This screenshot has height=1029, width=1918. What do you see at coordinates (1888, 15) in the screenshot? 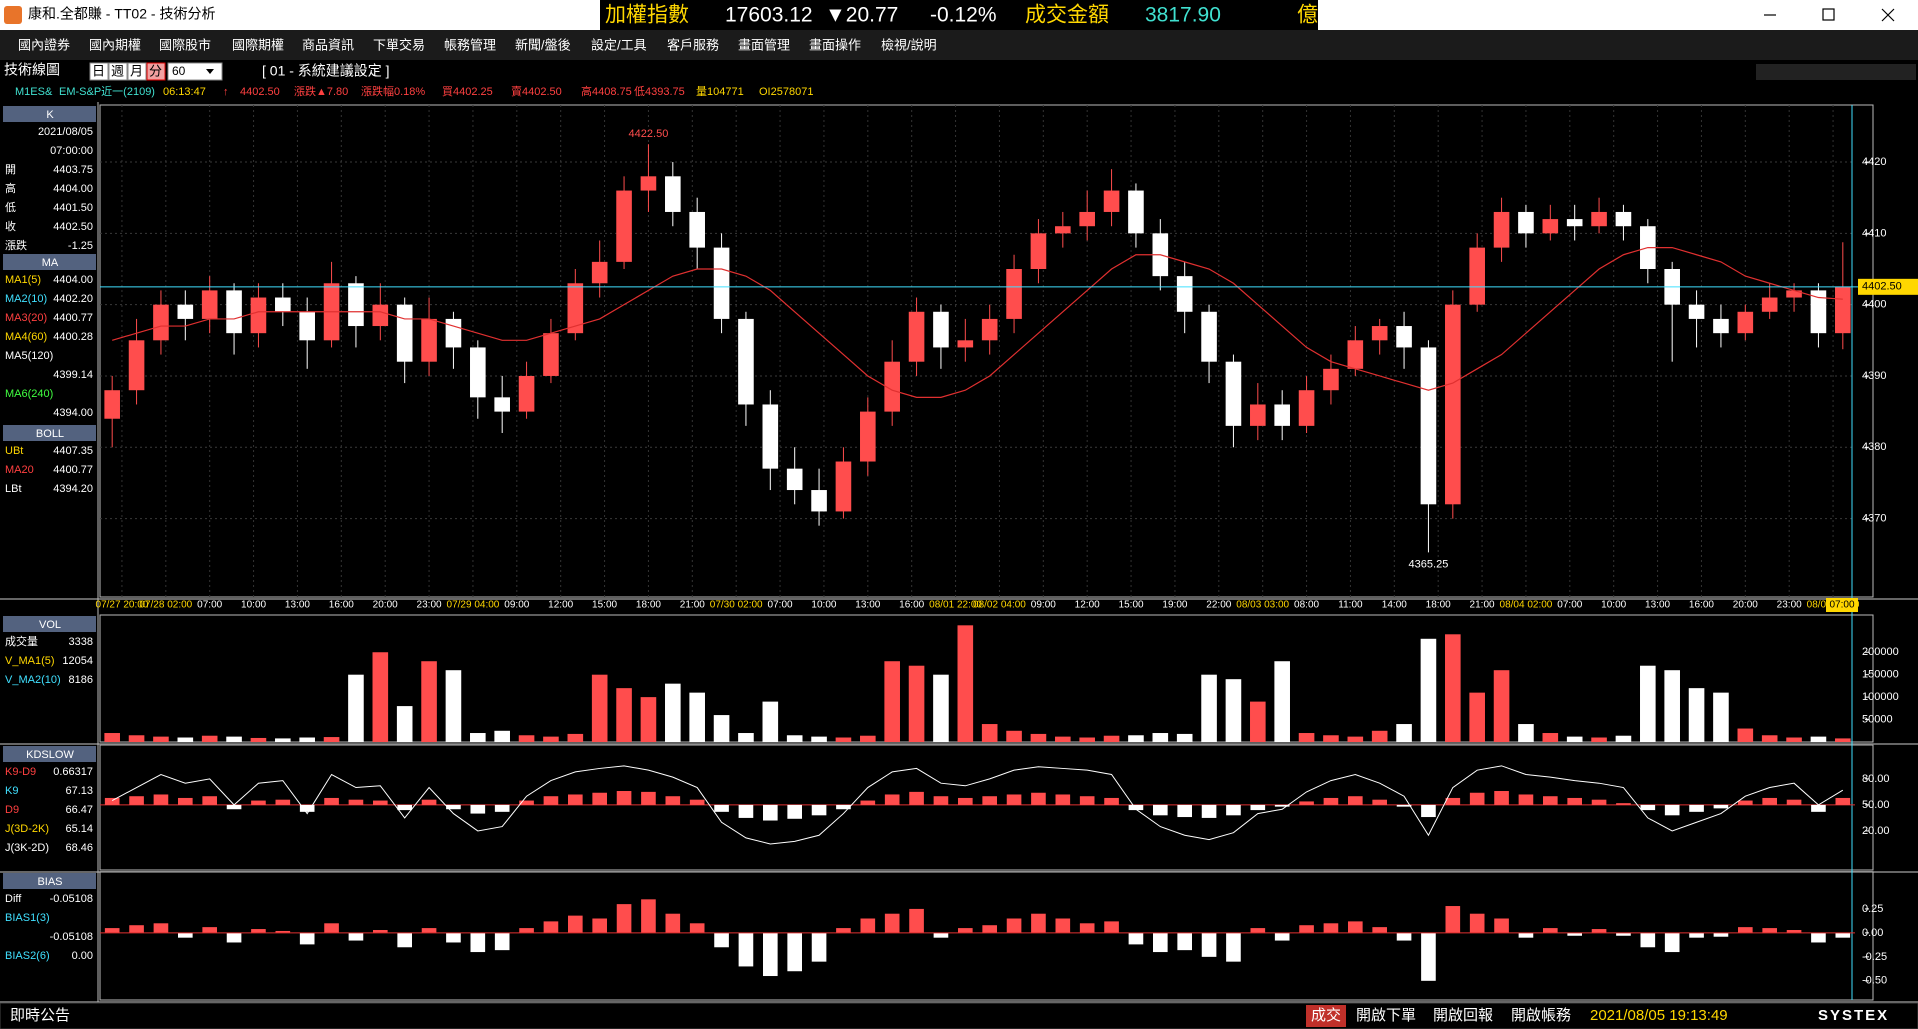
I see `close` at bounding box center [1888, 15].